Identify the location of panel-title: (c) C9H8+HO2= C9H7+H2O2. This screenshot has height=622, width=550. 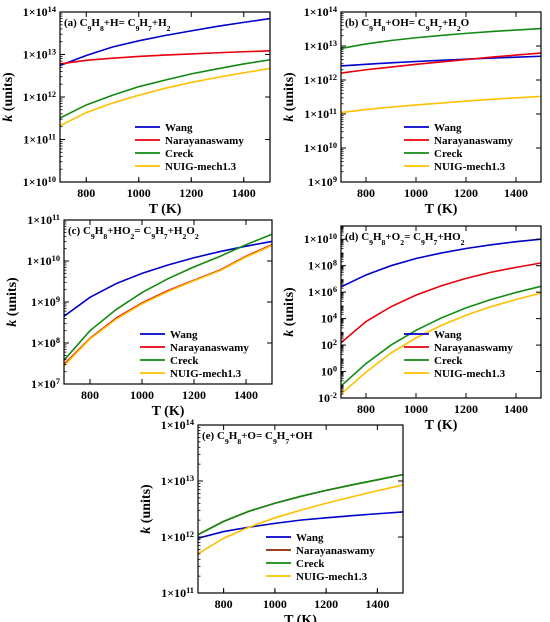
(133, 233).